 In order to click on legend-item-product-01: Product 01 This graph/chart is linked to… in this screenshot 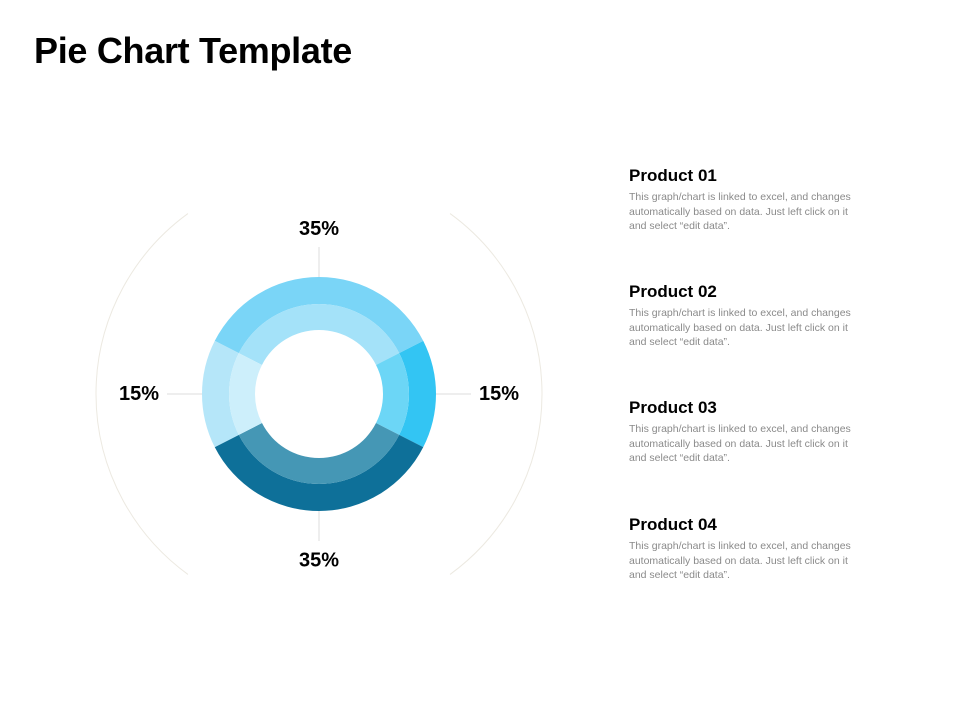, I will do `click(754, 200)`.